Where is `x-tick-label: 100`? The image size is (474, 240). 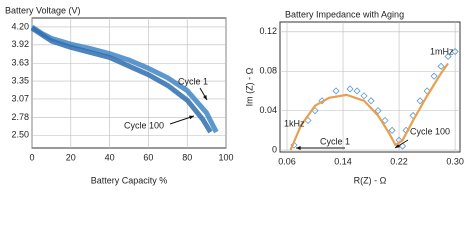
x-tick-label: 100 is located at coordinates (225, 157).